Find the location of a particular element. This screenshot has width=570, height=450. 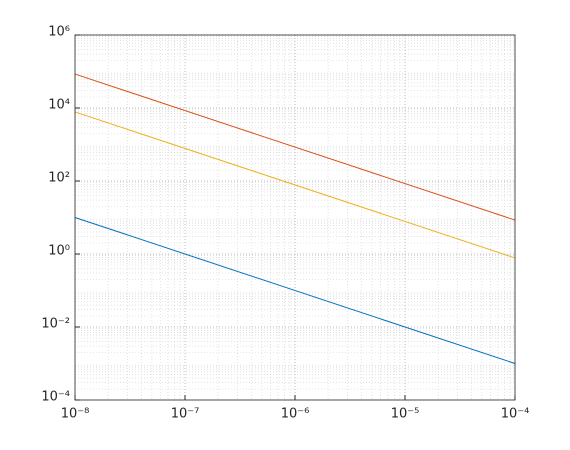

y-tick-label: 10⁶ is located at coordinates (59, 32).